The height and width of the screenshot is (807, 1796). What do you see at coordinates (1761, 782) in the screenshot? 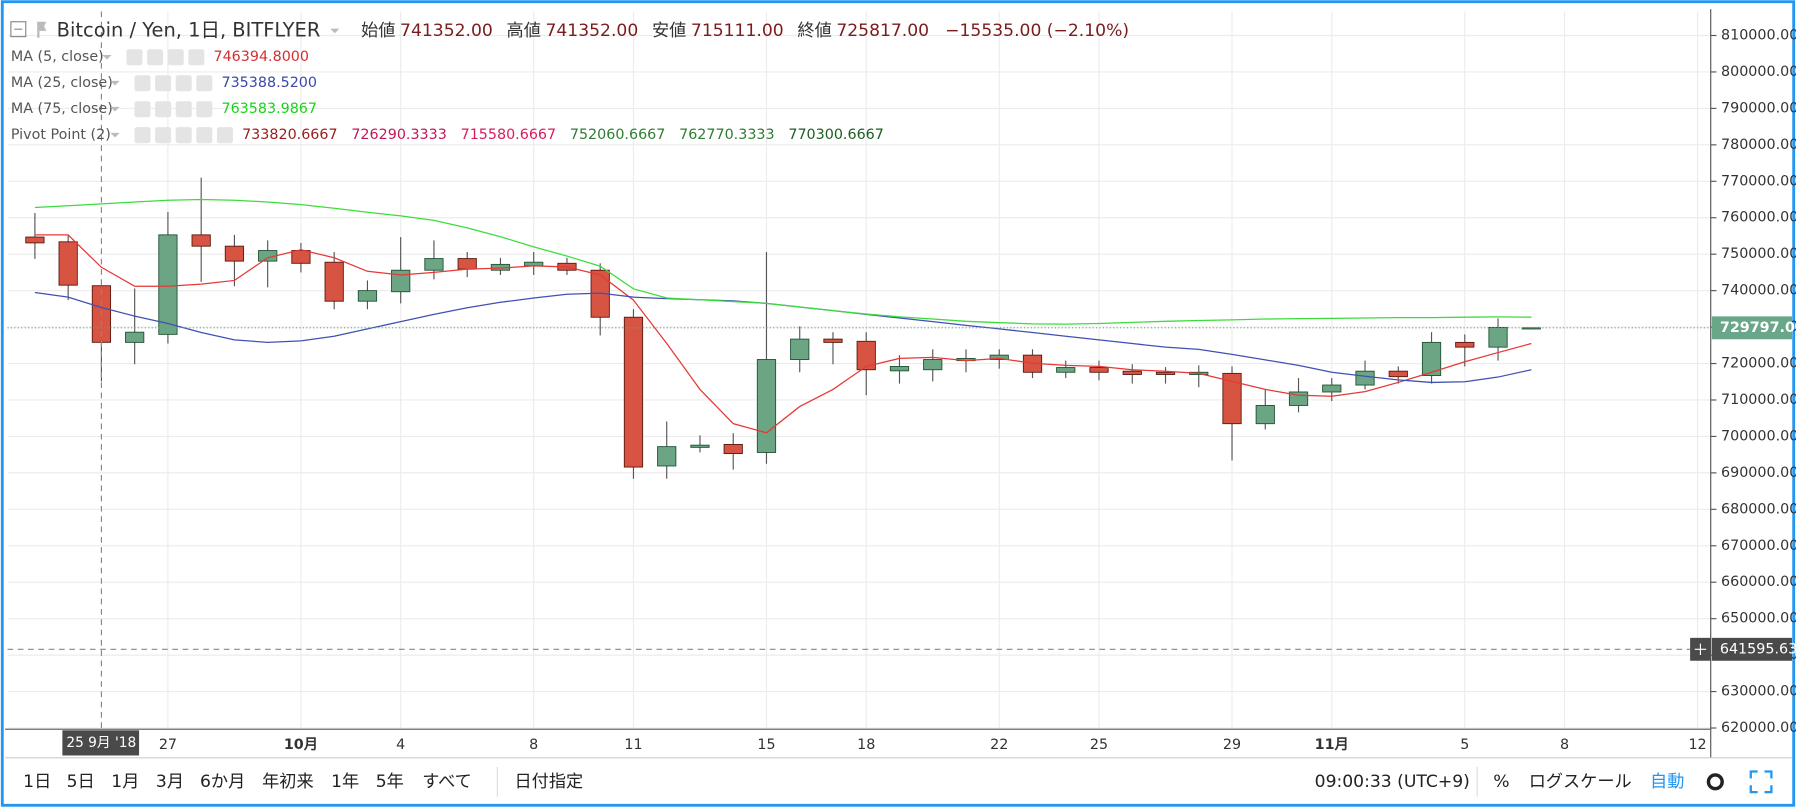
I see `fullscreen-button` at bounding box center [1761, 782].